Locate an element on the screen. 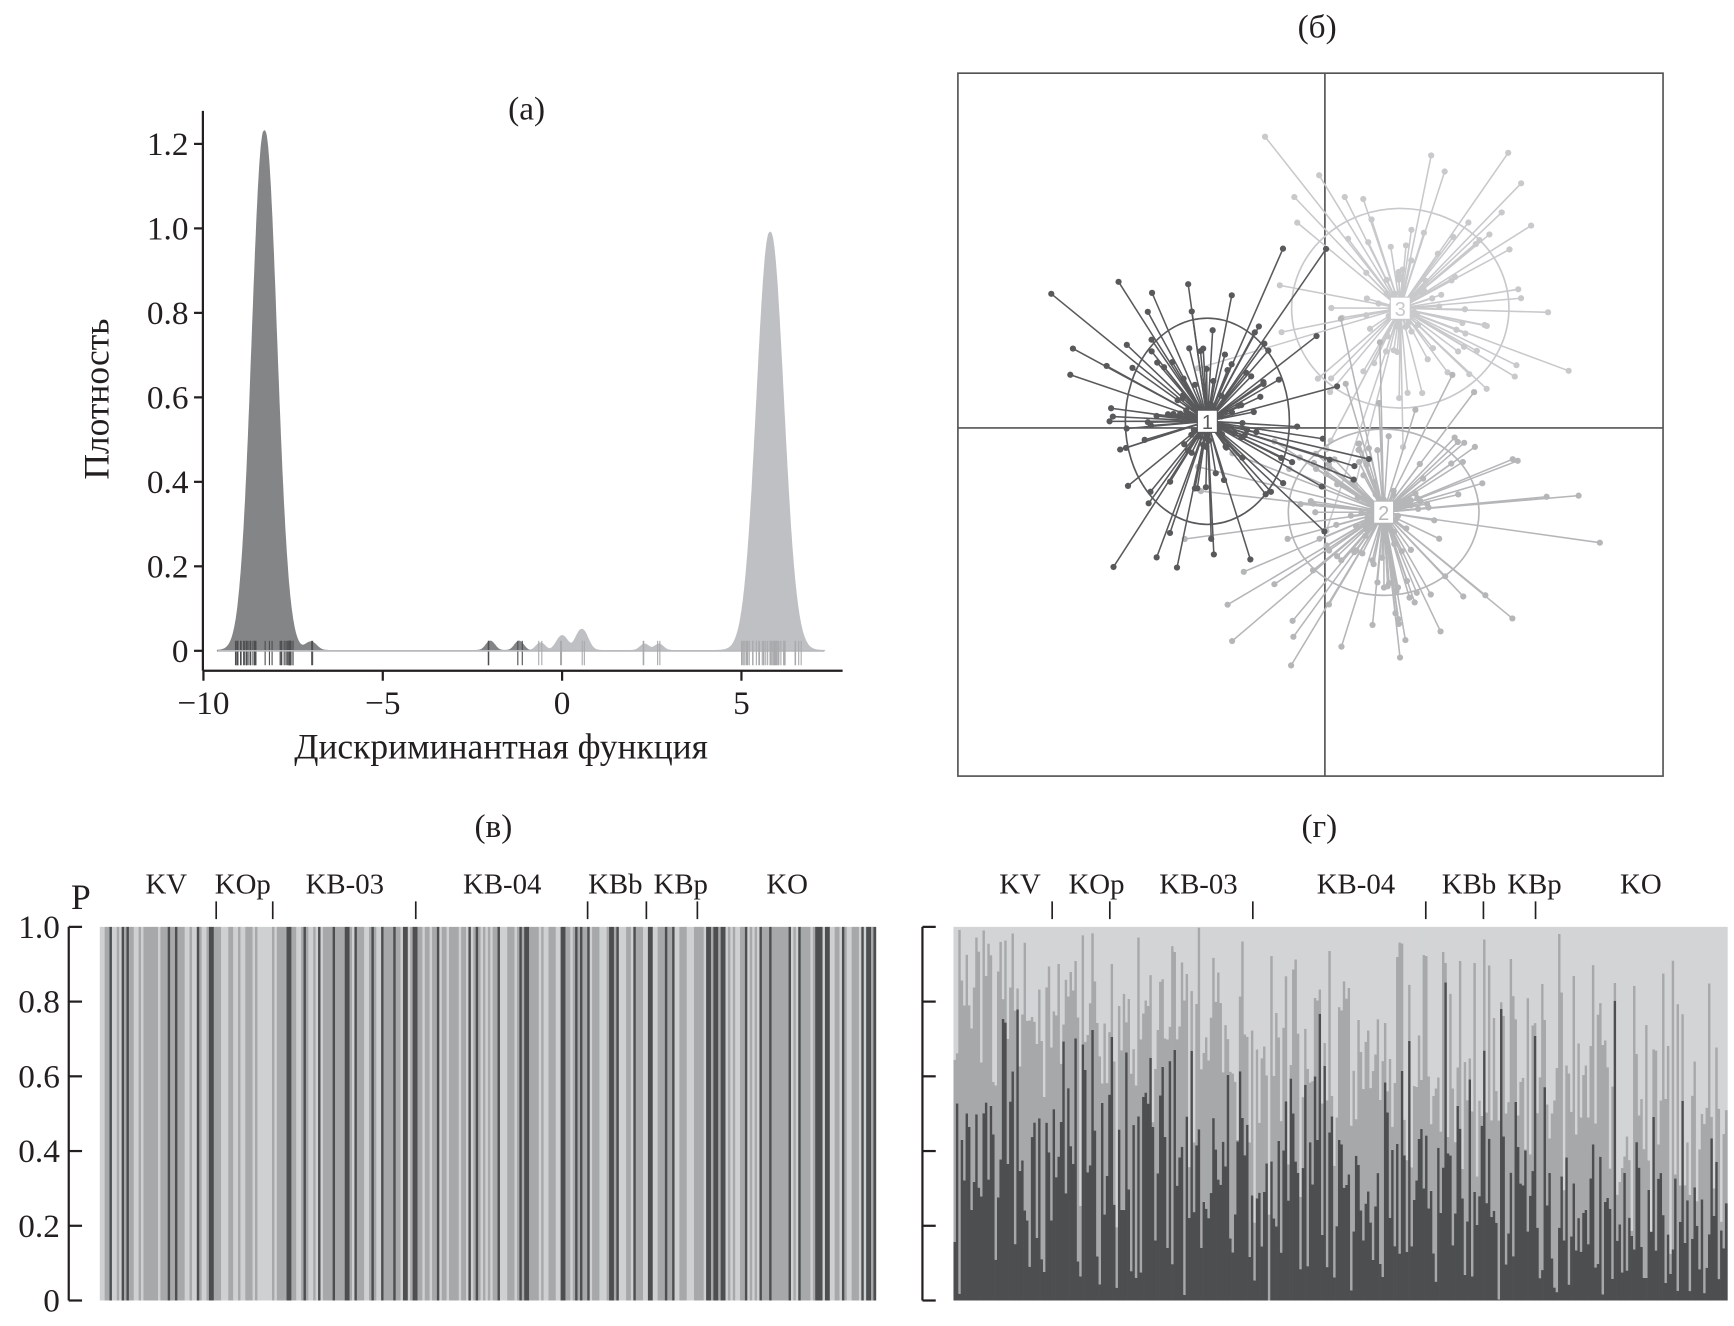 Image resolution: width=1734 pixels, height=1326 pixels. population-label: KB-04 is located at coordinates (502, 885).